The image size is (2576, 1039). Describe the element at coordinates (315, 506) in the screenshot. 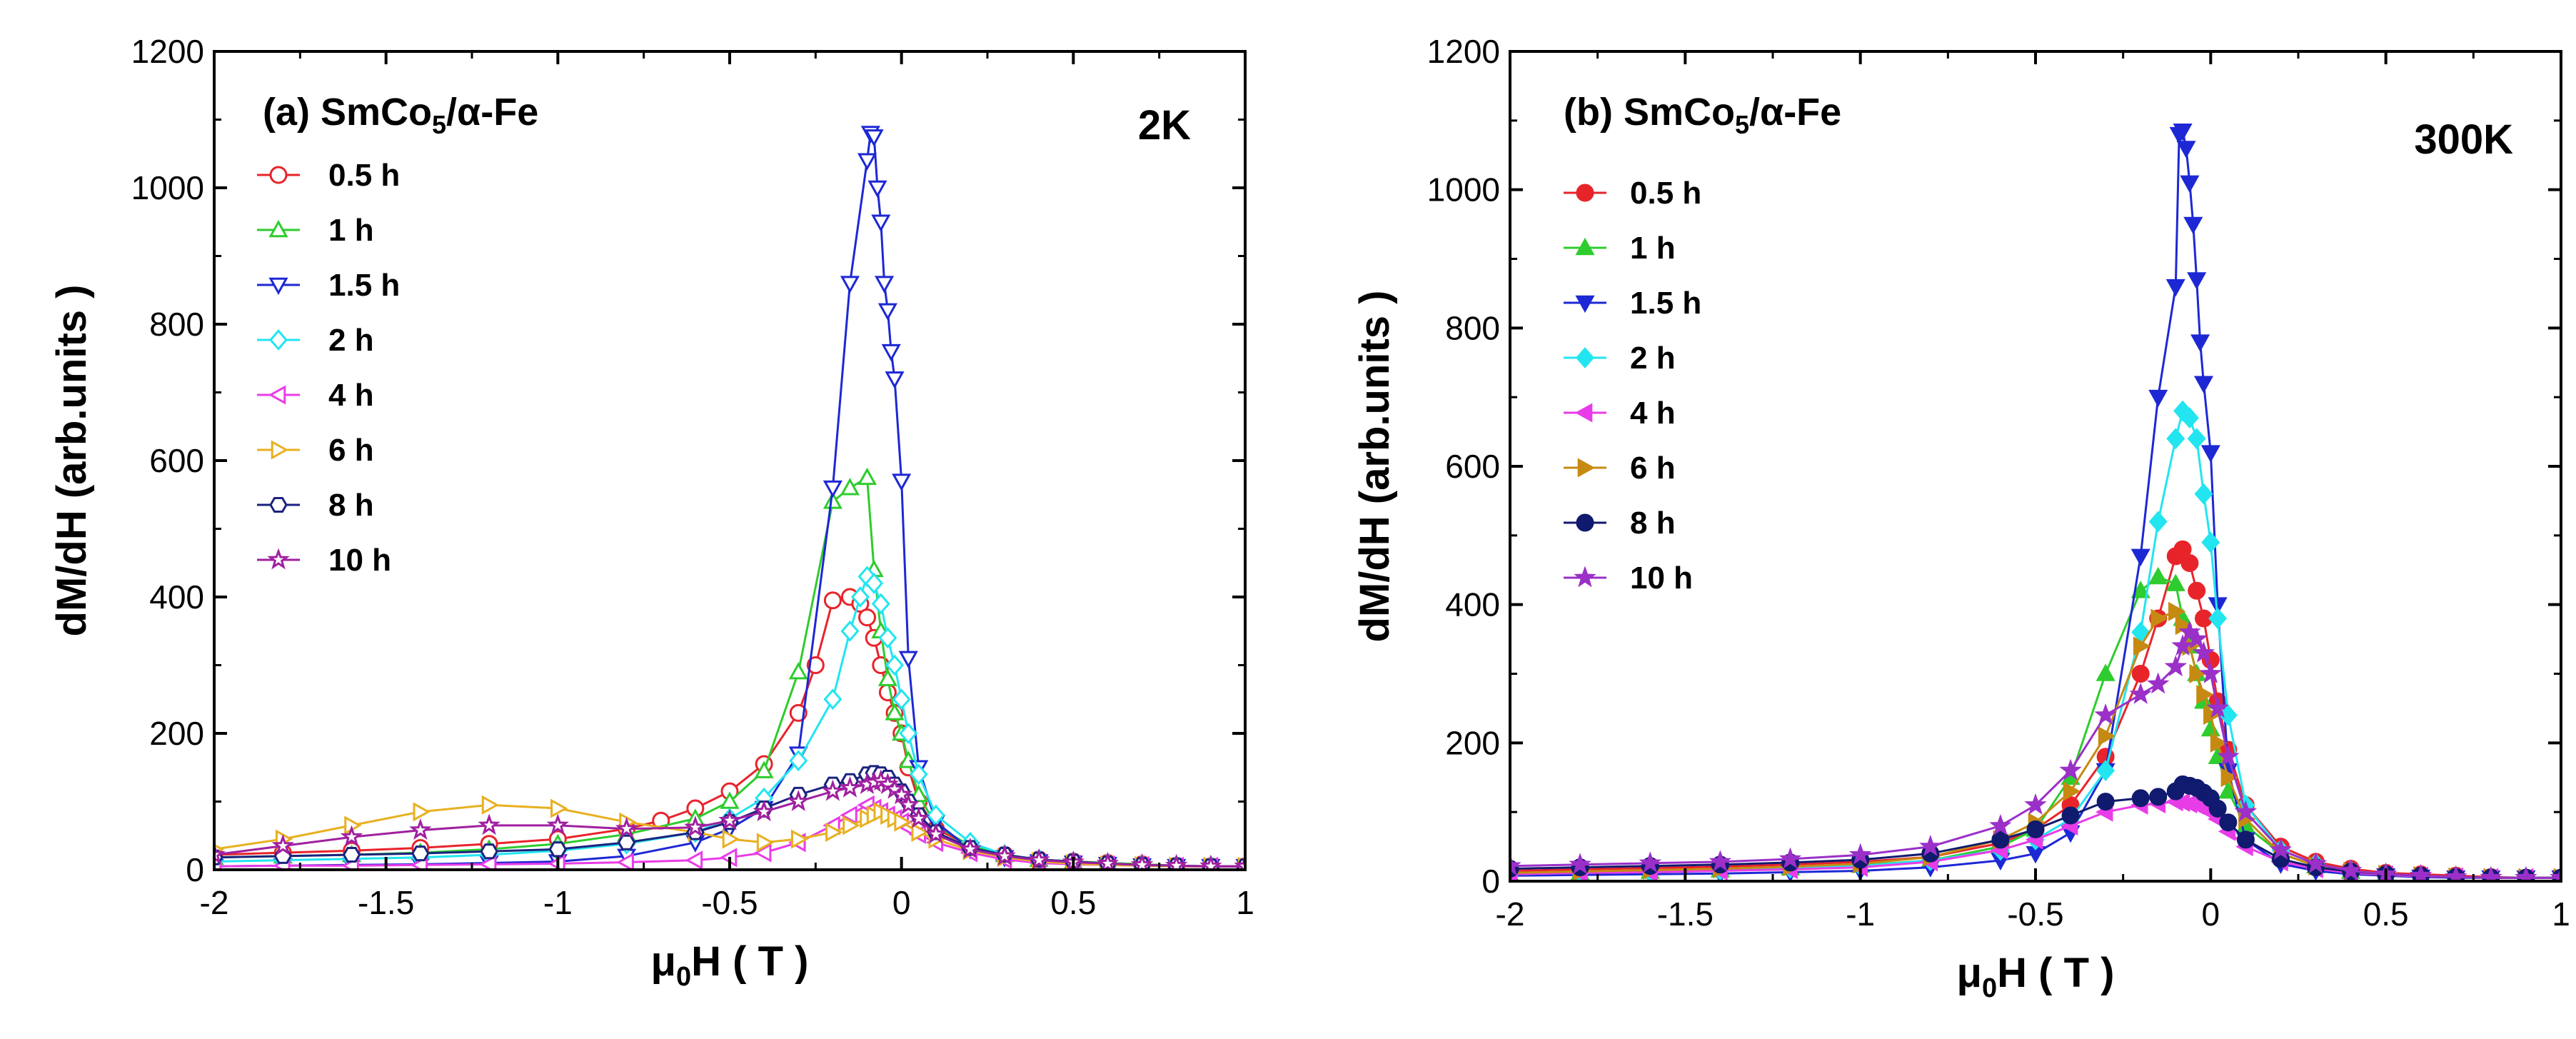

I see `legend-item: 8 h` at that location.